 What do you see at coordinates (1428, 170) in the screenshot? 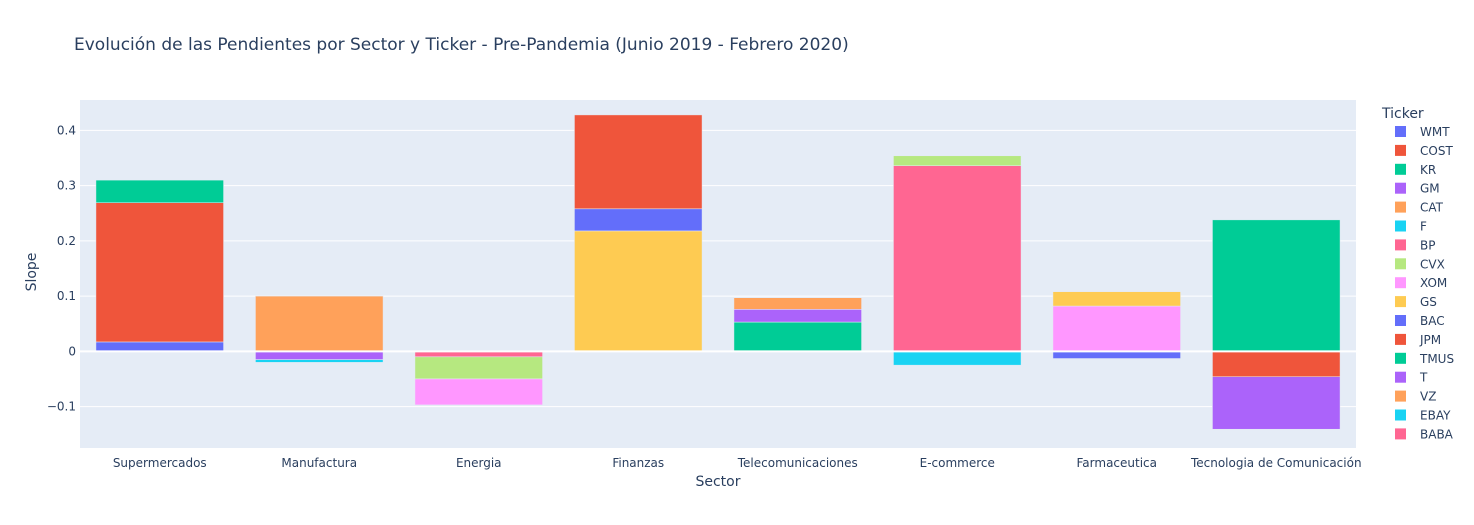
I see `legend-label-kr: KR` at bounding box center [1428, 170].